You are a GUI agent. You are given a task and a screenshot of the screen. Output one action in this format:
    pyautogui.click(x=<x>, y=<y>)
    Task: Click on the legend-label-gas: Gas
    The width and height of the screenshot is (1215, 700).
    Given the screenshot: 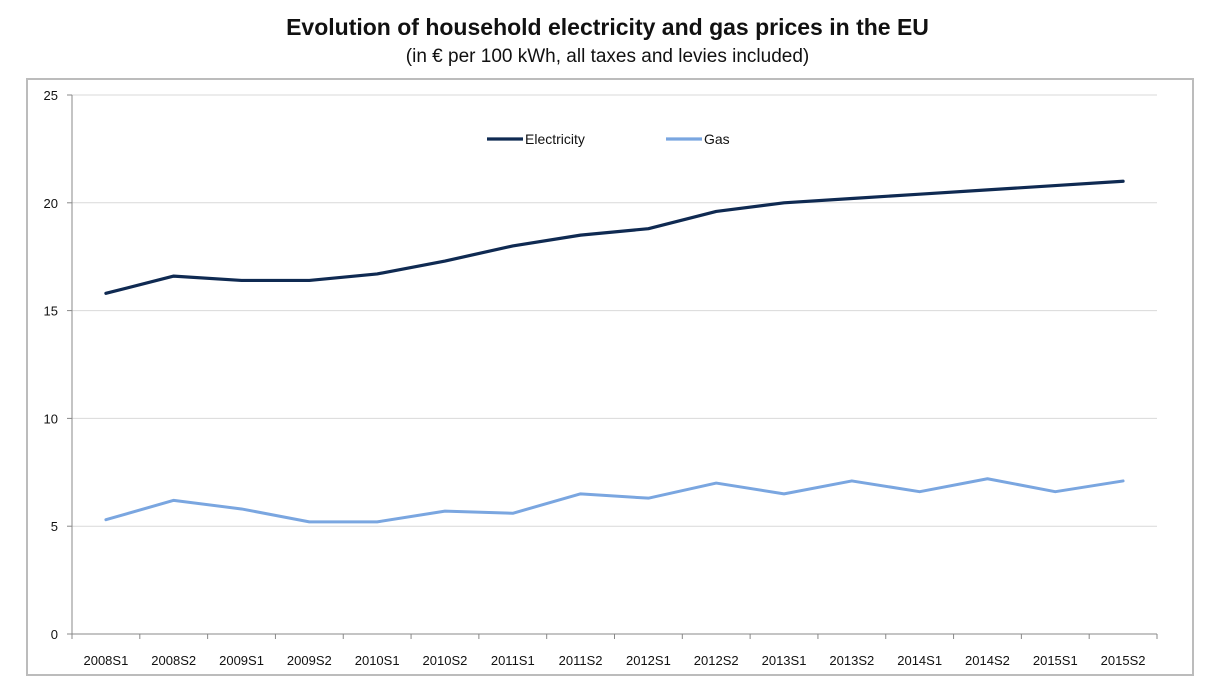 What is the action you would take?
    pyautogui.click(x=717, y=139)
    